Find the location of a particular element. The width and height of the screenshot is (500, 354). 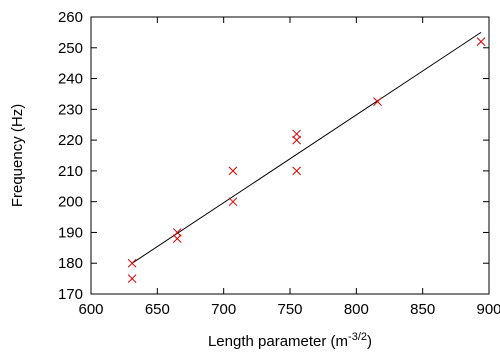

y-tick-label: 230 is located at coordinates (70, 109).